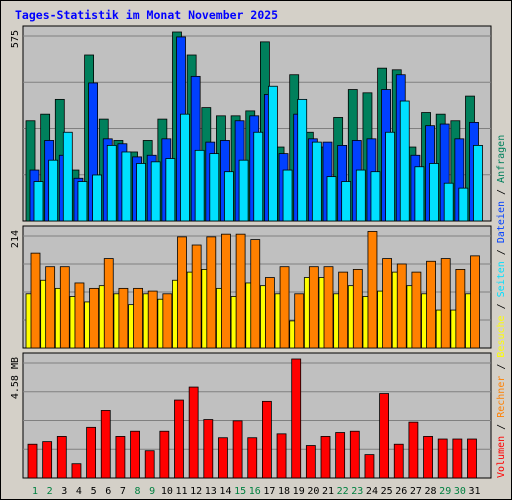 The image size is (512, 500). What do you see at coordinates (123, 491) in the screenshot?
I see `x-tick-label: 7` at bounding box center [123, 491].